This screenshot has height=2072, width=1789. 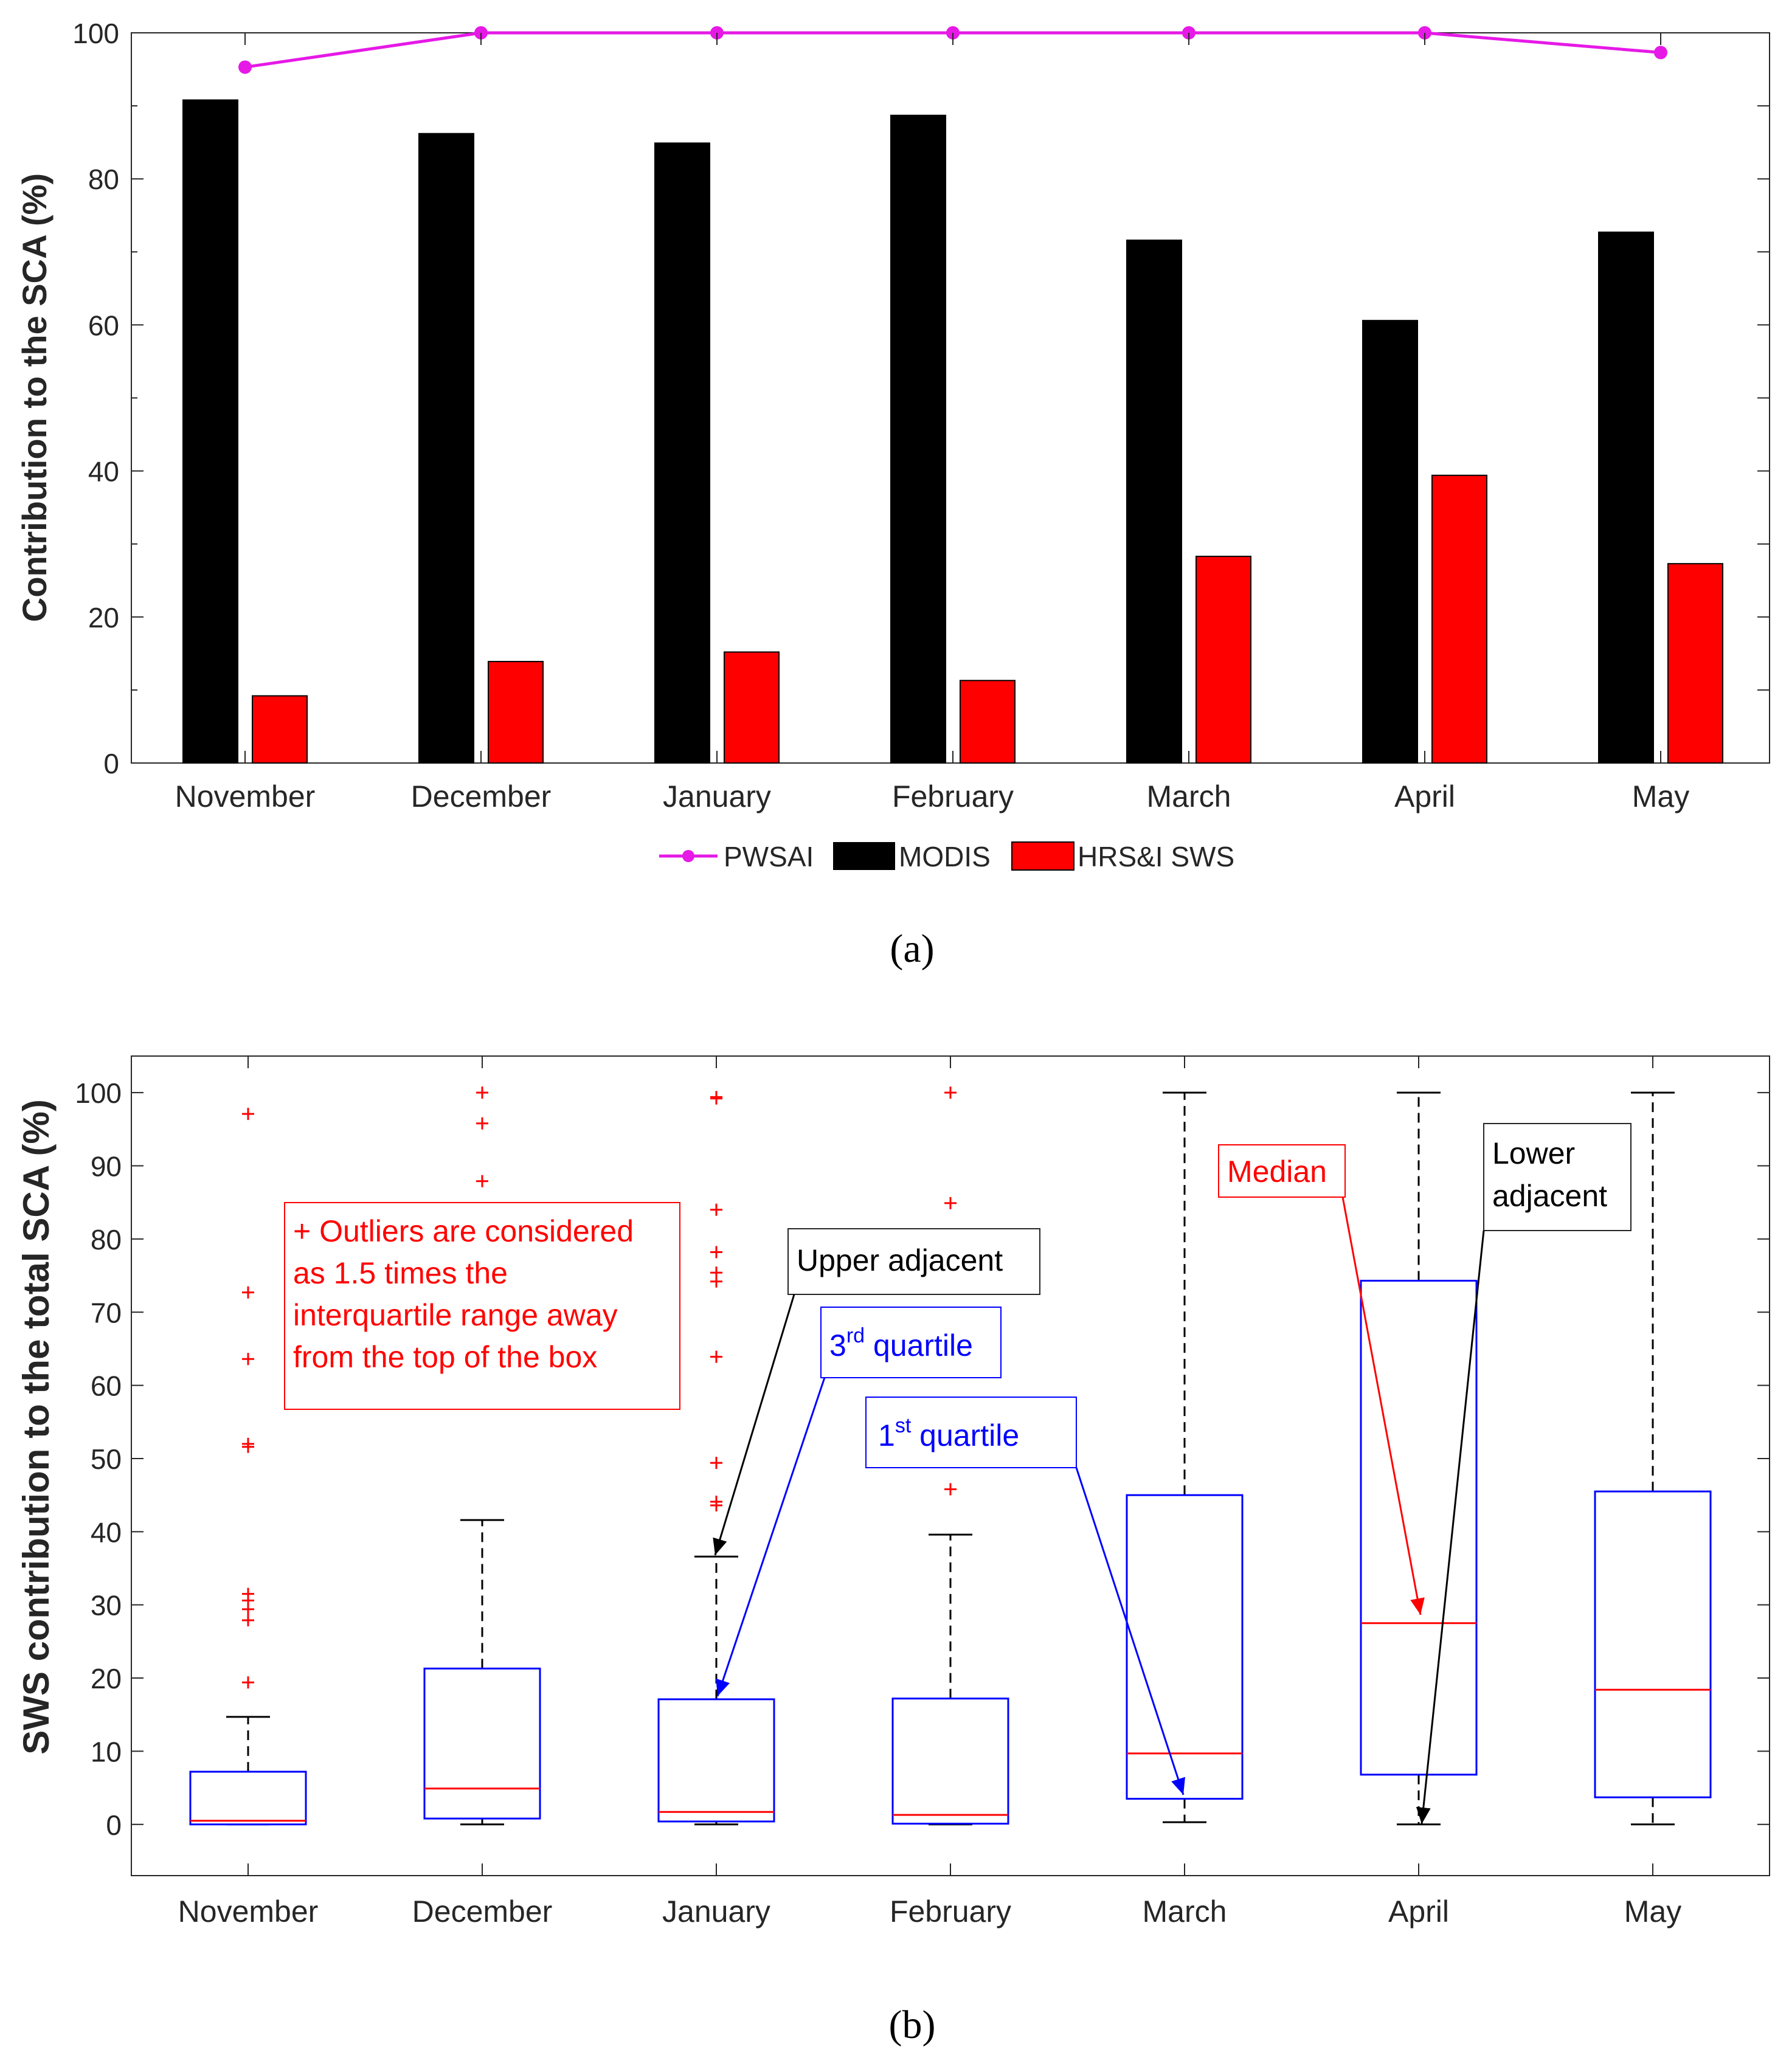 I want to click on bar-modis-march, so click(x=1154, y=502).